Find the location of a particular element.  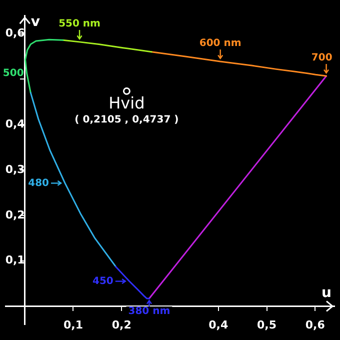

annotation: ( 0,2105 , 0,4737 ) is located at coordinates (126, 120).